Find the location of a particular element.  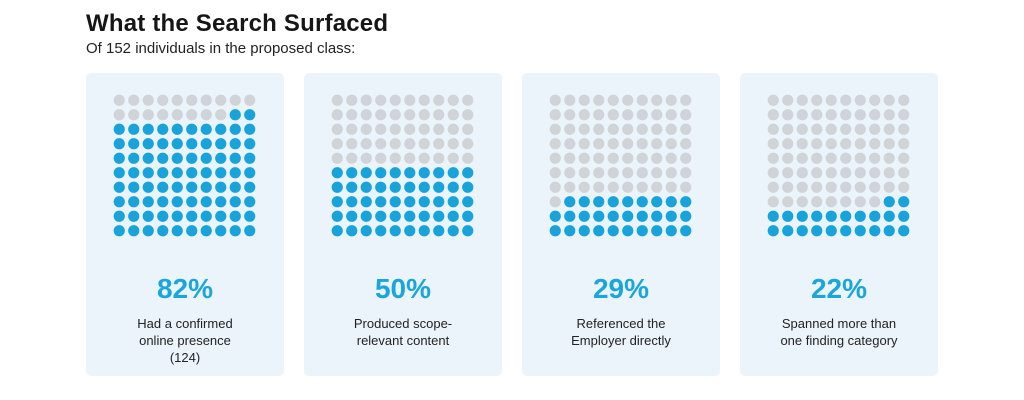

caption-1: Had a confirmed online presence (124) is located at coordinates (185, 340).